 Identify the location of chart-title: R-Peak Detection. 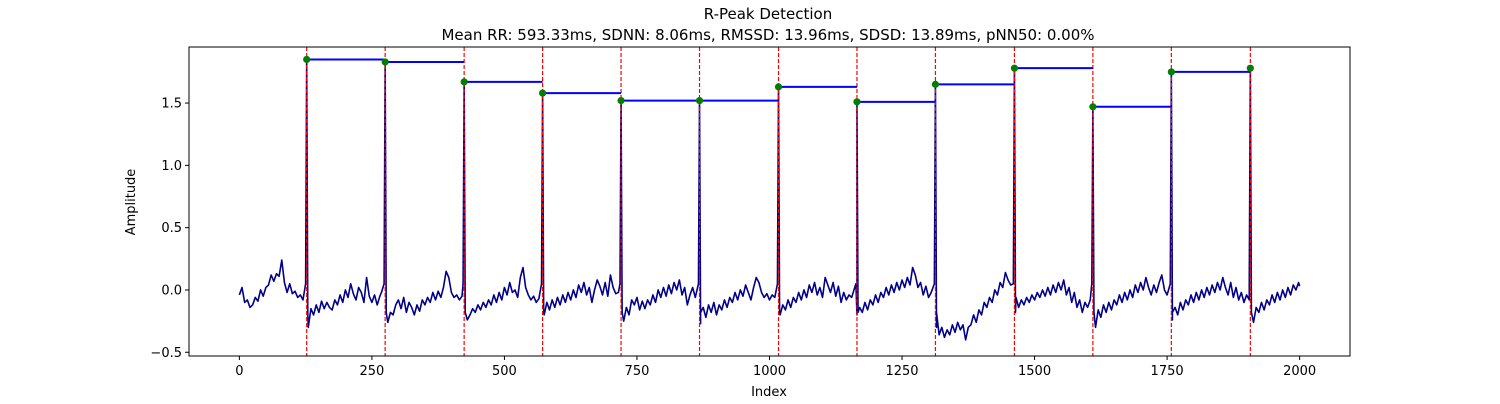
(768, 14).